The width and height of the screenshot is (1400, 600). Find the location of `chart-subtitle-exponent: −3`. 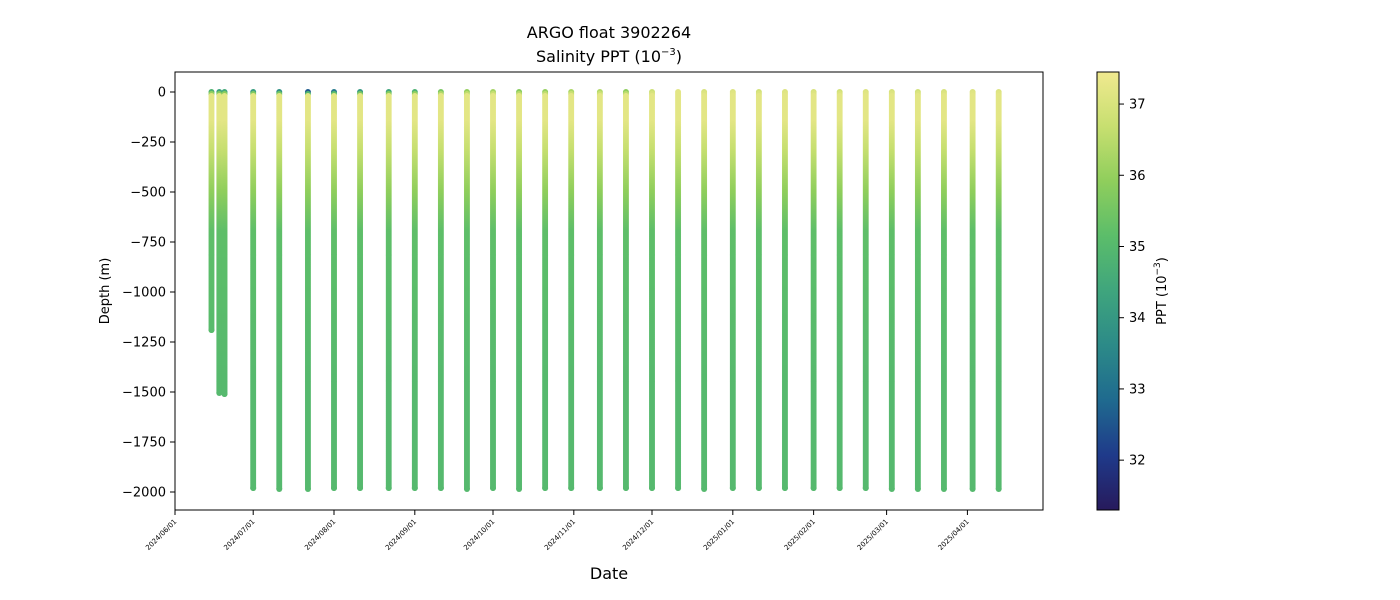

chart-subtitle-exponent: −3 is located at coordinates (668, 52).